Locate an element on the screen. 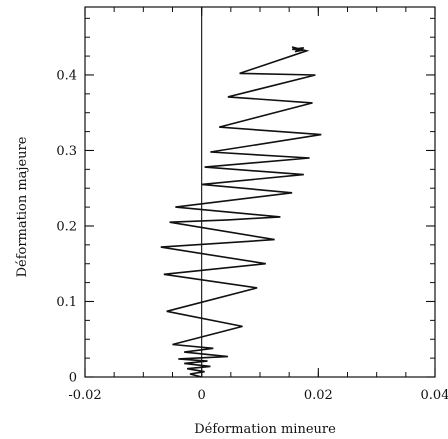  y-axis-title: Déformation majeure is located at coordinates (22, 206).